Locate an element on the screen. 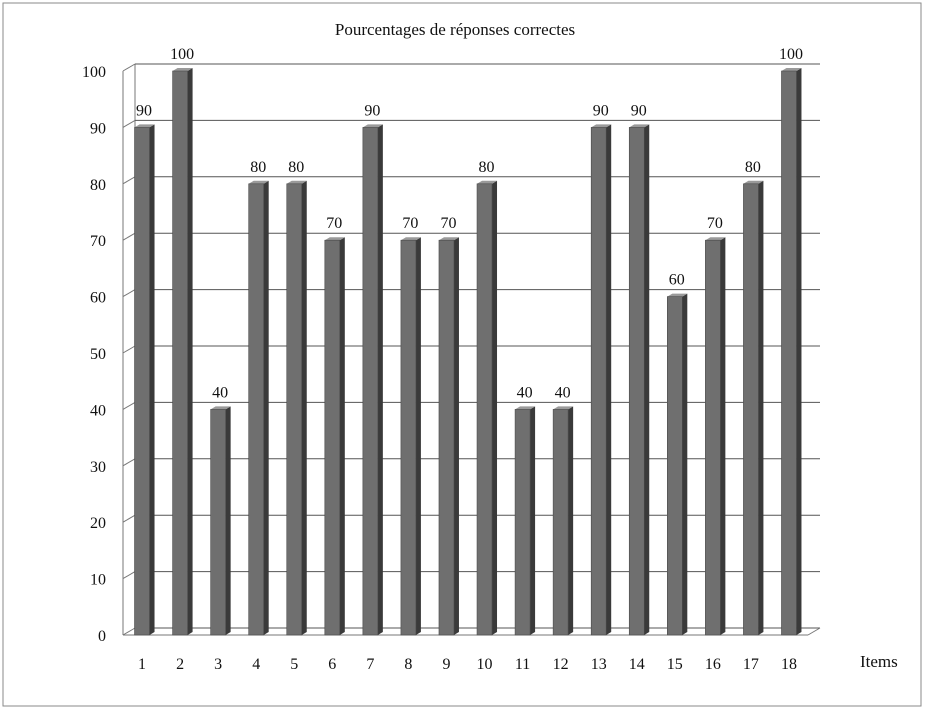 This screenshot has height=715, width=925. y-tick-label: 100 is located at coordinates (94, 72).